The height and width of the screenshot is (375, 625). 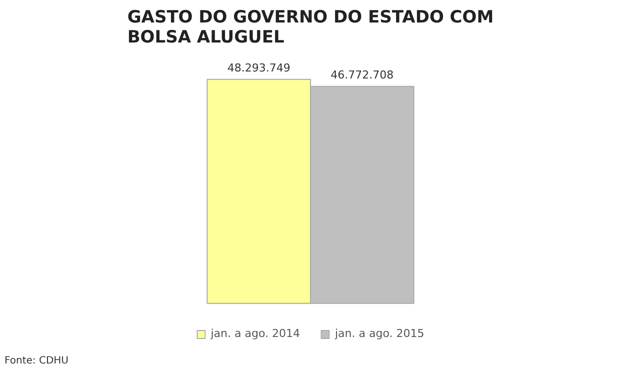 I want to click on data-label: 48.293.749, so click(x=258, y=67).